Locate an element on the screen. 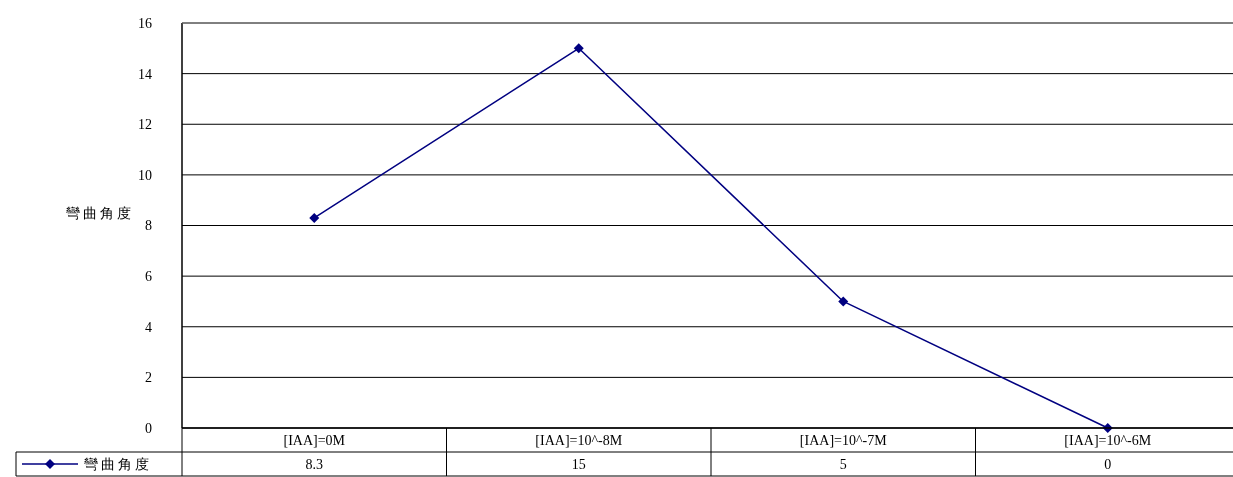 The height and width of the screenshot is (477, 1233). y-tick-label: 4 is located at coordinates (148, 327).